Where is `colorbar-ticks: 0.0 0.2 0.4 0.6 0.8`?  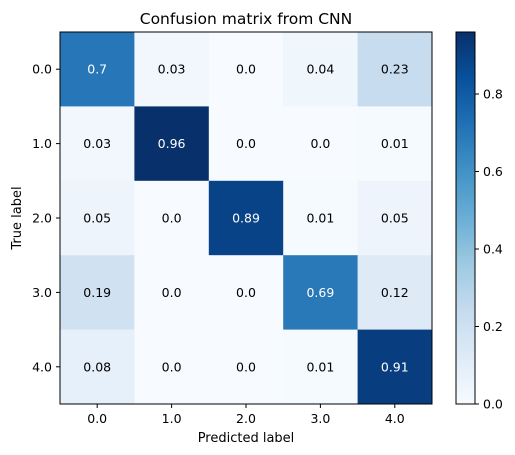 colorbar-ticks: 0.0 0.2 0.4 0.6 0.8 is located at coordinates (489, 249).